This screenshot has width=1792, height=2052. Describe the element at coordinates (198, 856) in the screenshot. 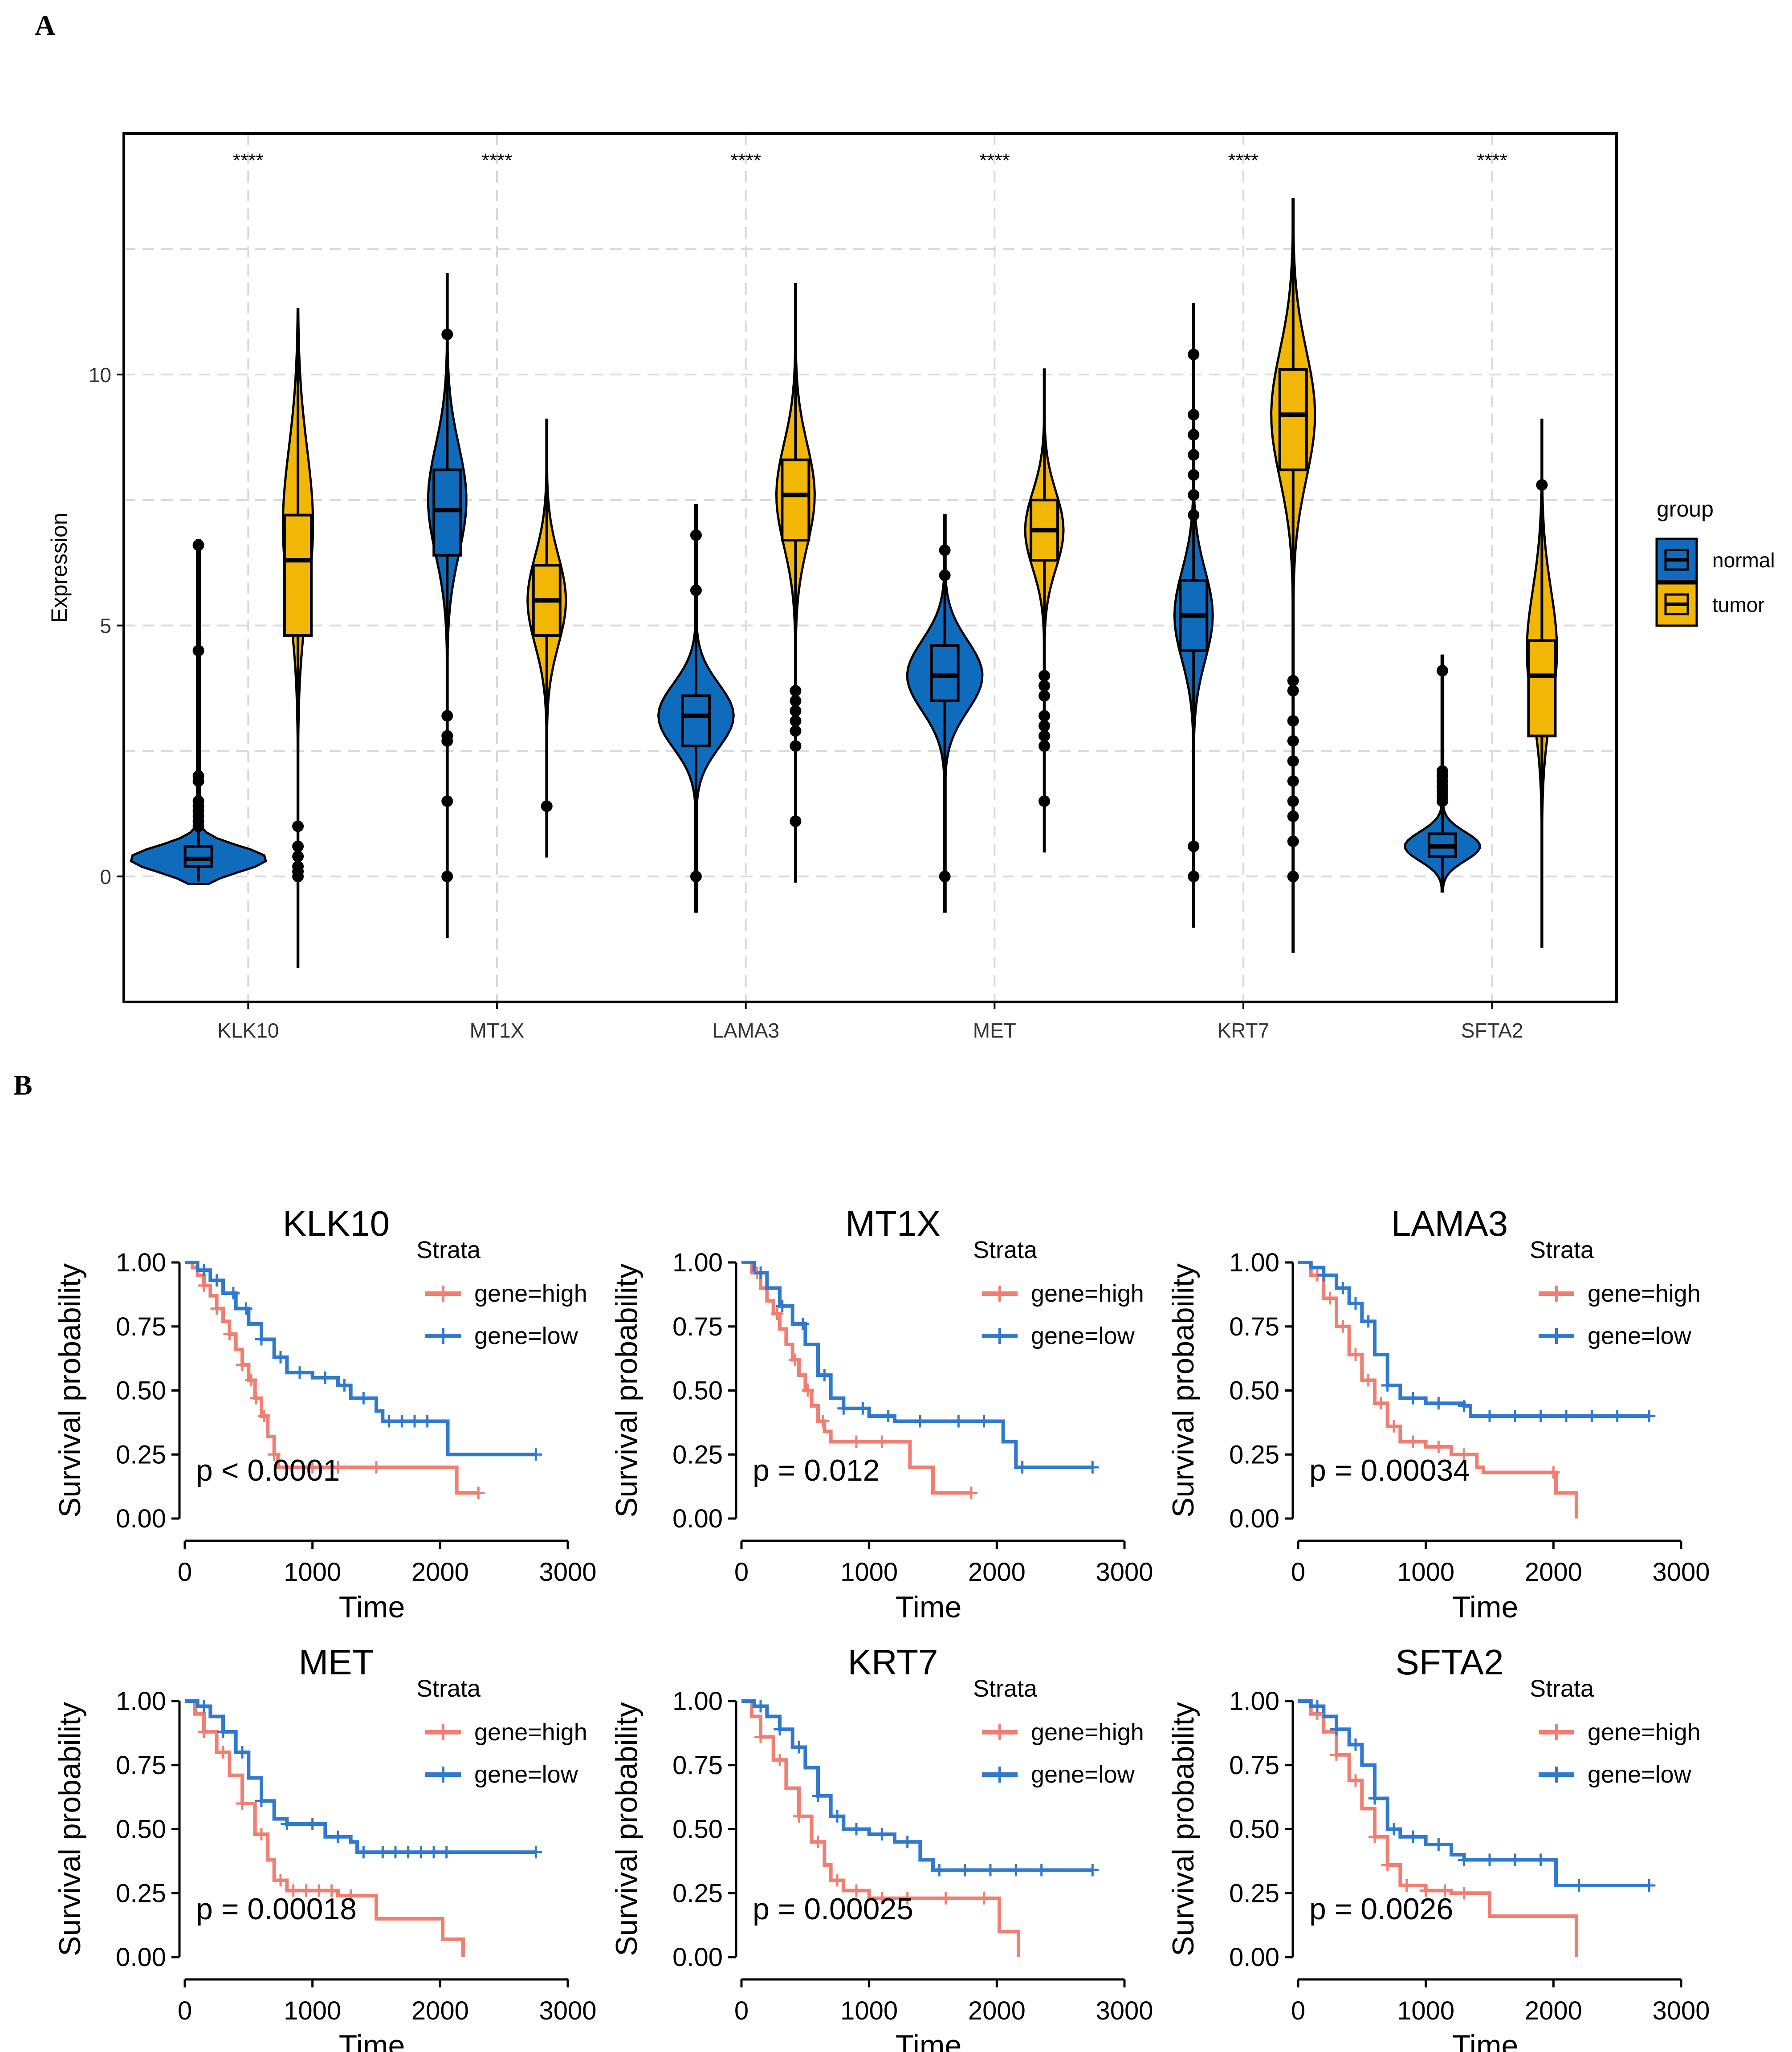

I see `box-normal-KLK10` at that location.